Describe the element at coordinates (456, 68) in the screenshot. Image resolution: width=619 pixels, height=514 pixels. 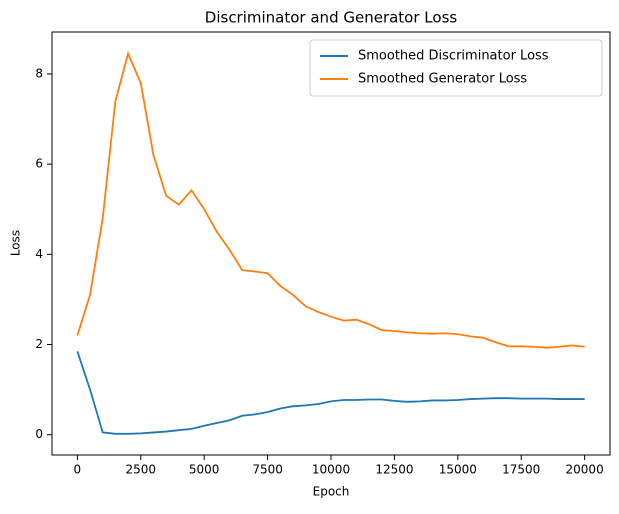
I see `legend-box` at that location.